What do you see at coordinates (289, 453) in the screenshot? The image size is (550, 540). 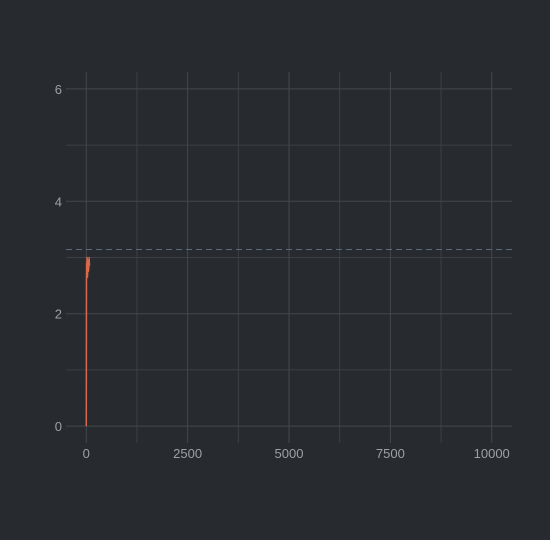 I see `x-tick-label-2: 5000` at bounding box center [289, 453].